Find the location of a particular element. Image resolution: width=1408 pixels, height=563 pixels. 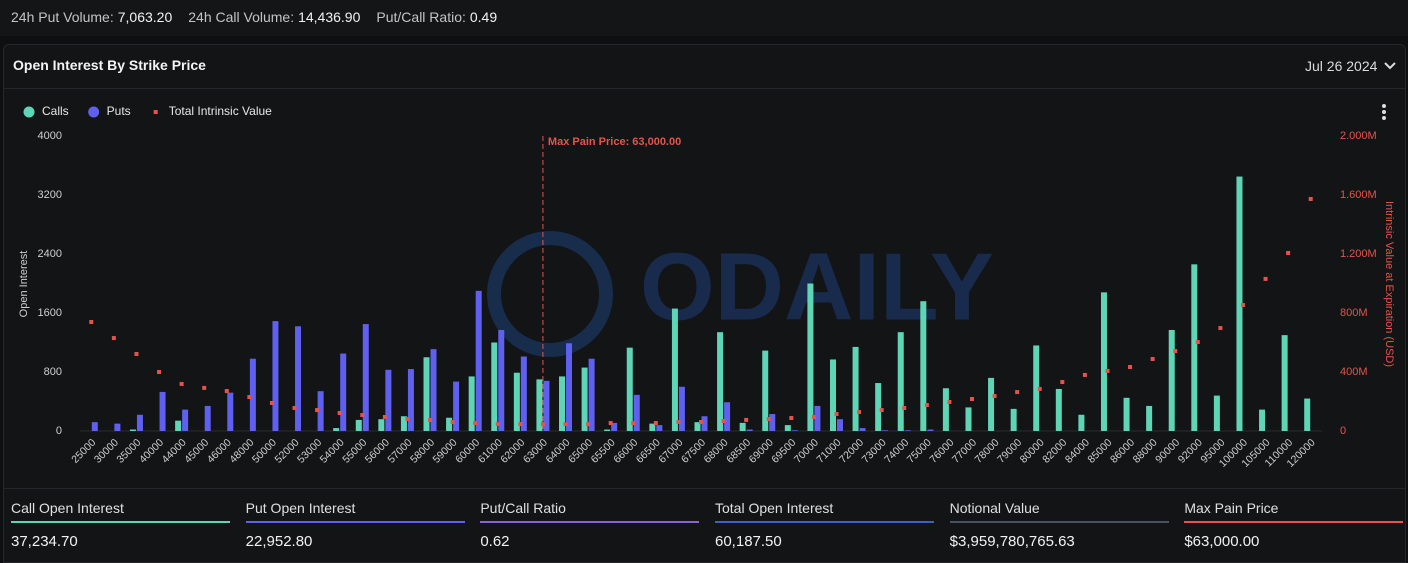

y-tick-label: 800 is located at coordinates (53, 372).